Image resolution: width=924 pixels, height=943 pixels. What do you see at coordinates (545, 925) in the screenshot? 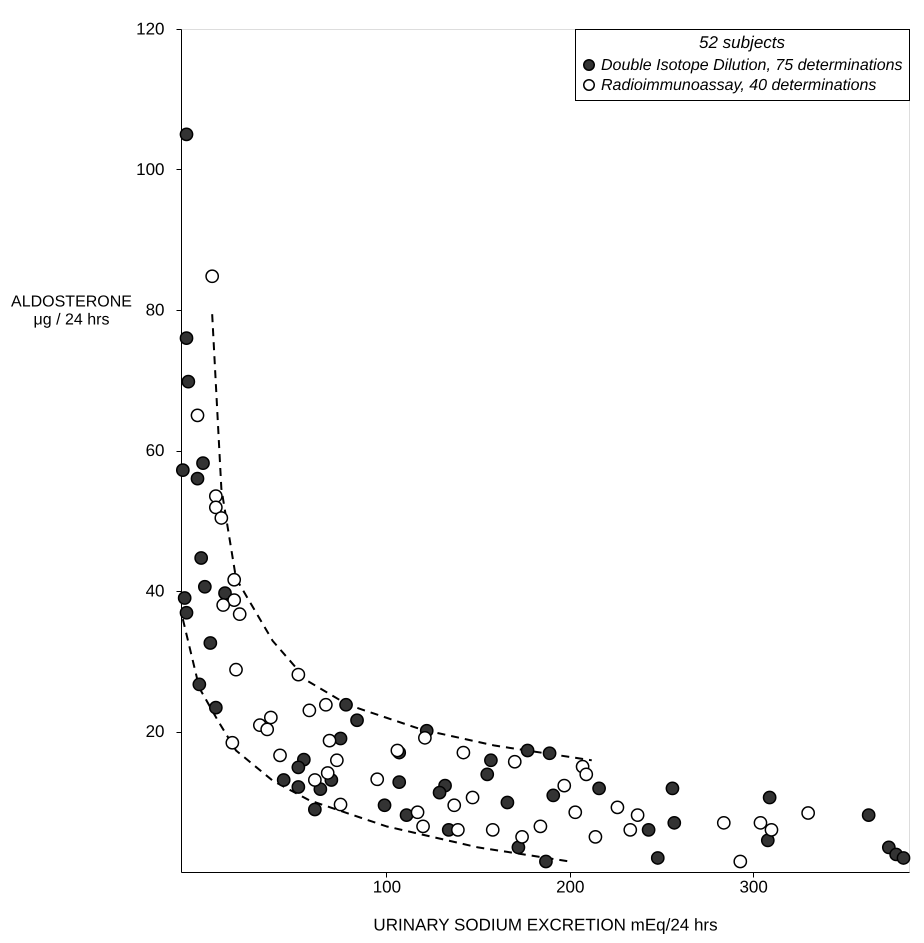
I see `x-axis-title: URINARY SODIUM EXCRETION mEq/24 hrs` at bounding box center [545, 925].